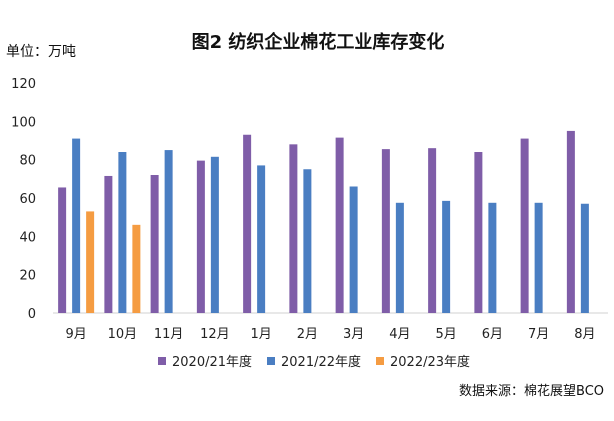 The height and width of the screenshot is (421, 614). I want to click on y-tick-label: 120, so click(23, 84).